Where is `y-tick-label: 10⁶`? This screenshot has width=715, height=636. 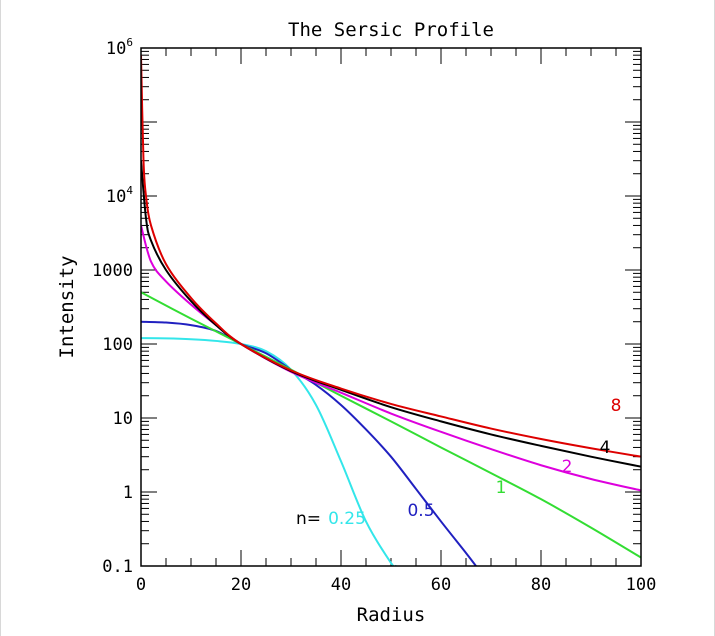 y-tick-label: 10⁶ is located at coordinates (119, 47).